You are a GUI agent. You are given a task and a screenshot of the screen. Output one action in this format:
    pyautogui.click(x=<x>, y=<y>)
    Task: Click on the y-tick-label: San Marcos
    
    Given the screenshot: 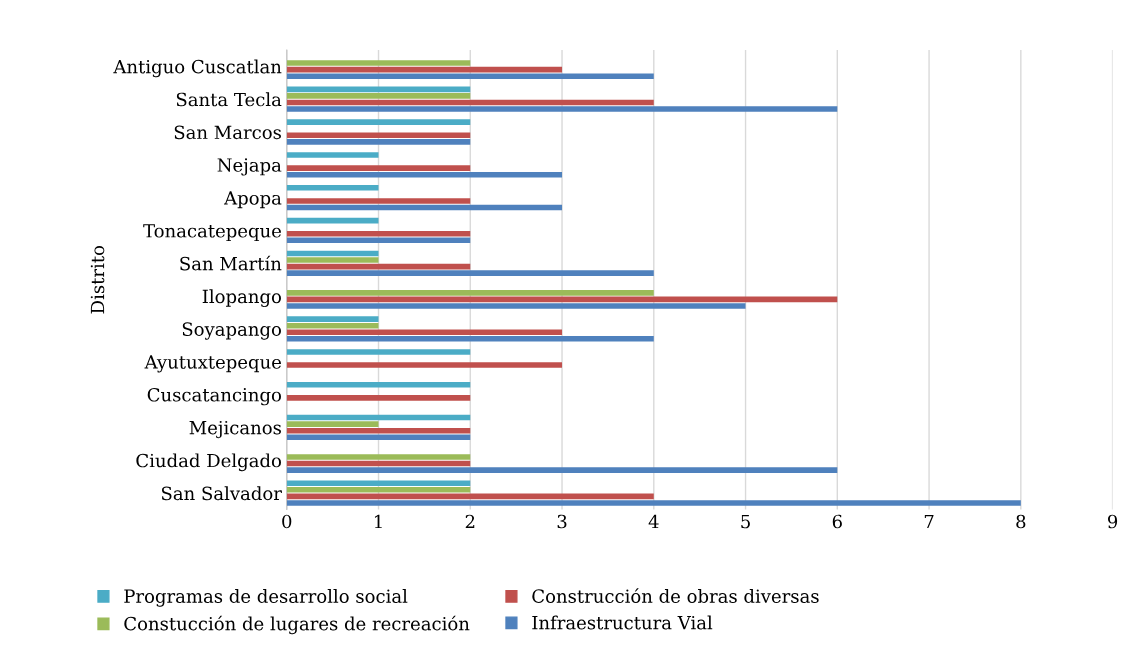 What is the action you would take?
    pyautogui.click(x=227, y=132)
    